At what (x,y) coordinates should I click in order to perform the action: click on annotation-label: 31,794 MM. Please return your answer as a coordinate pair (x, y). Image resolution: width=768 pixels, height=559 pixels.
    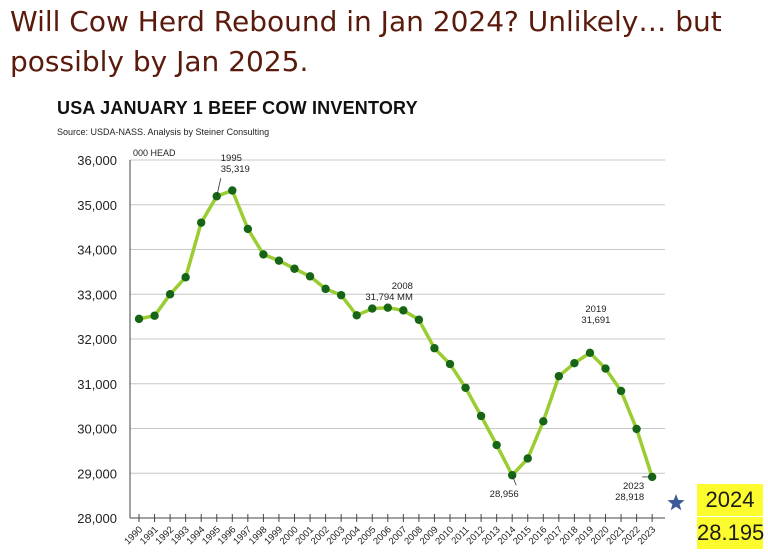
    Looking at the image, I should click on (389, 297).